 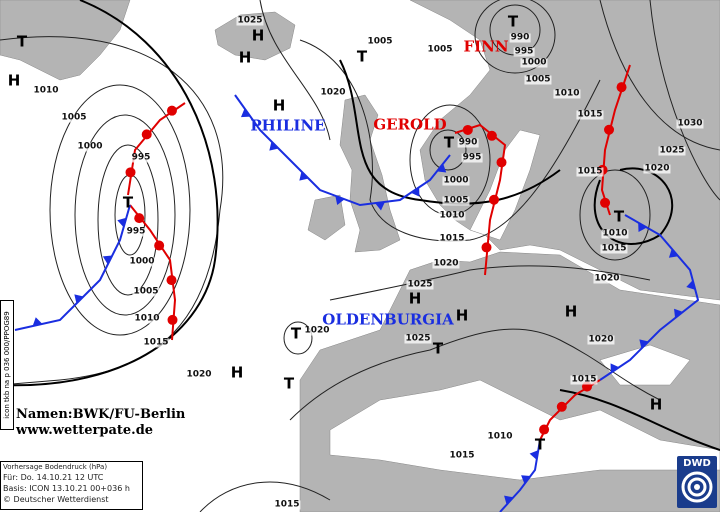 I want to click on system-name-philine: PHILINE, so click(x=288, y=125).